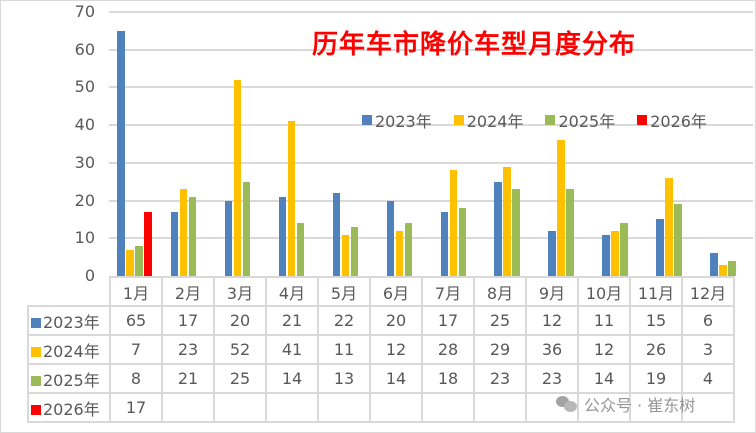 This screenshot has width=756, height=433. Describe the element at coordinates (130, 262) in the screenshot. I see `bar-2024年-1月` at that location.